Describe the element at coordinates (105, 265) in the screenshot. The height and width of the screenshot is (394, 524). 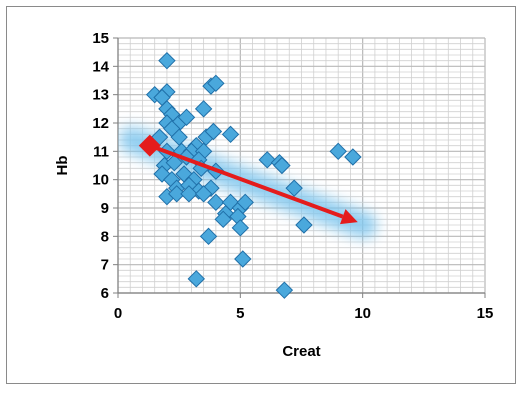
I see `y-tick-label: 7` at that location.